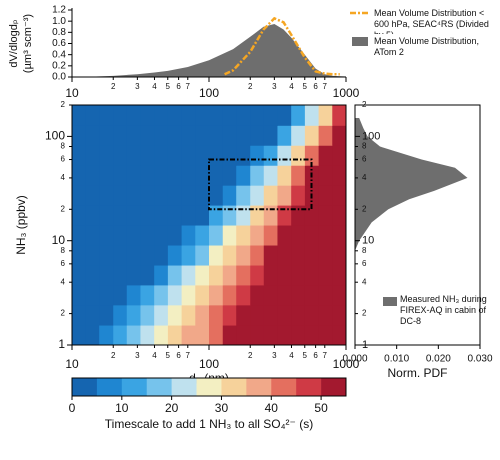 The height and width of the screenshot is (460, 500). What do you see at coordinates (411, 184) in the screenshot?
I see `pdf-area` at bounding box center [411, 184].